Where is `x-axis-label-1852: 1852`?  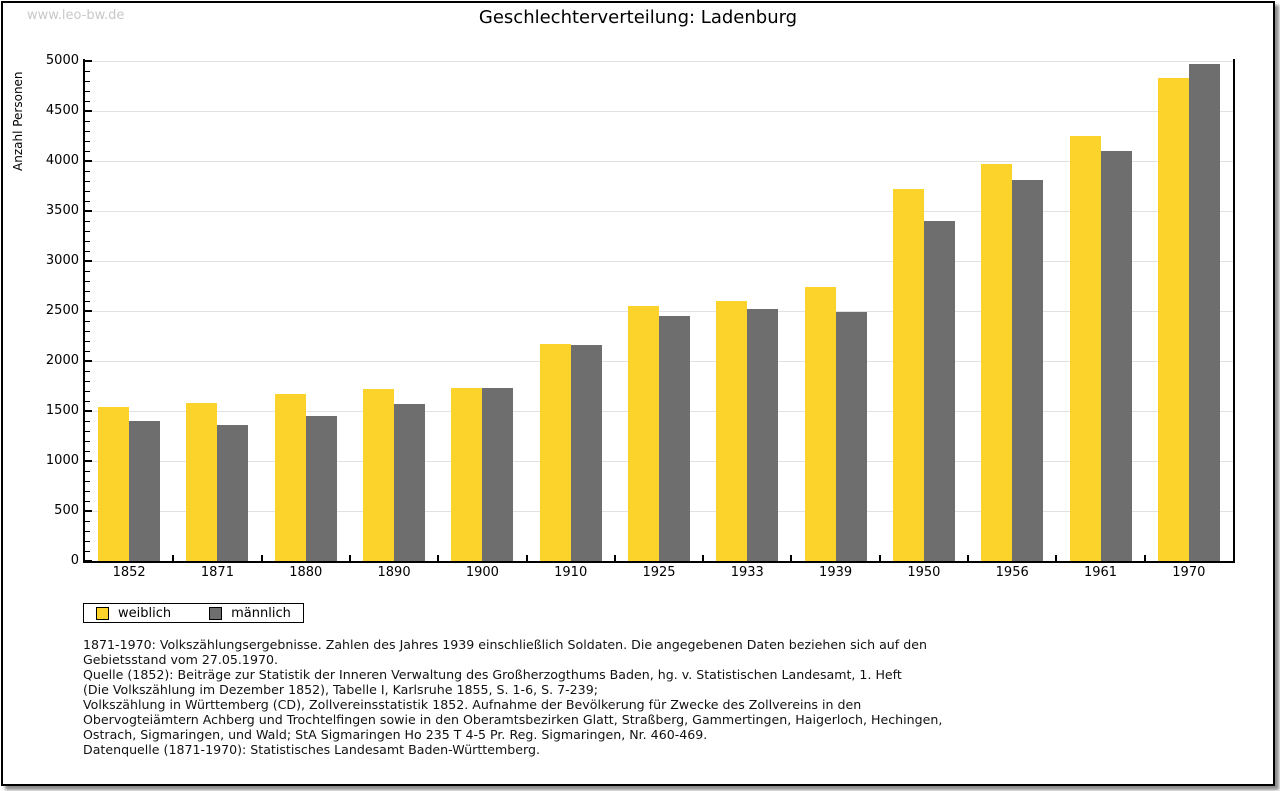
x-axis-label-1852: 1852 is located at coordinates (129, 572).